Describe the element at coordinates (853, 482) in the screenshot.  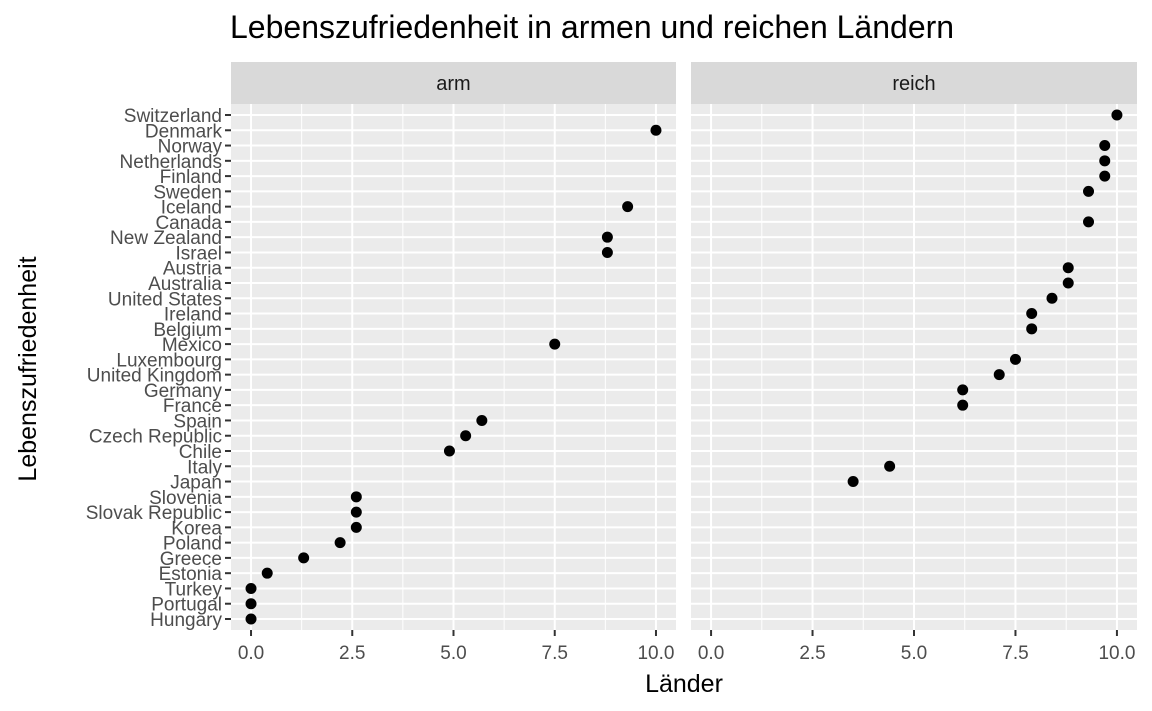
I see `data-point-japan` at that location.